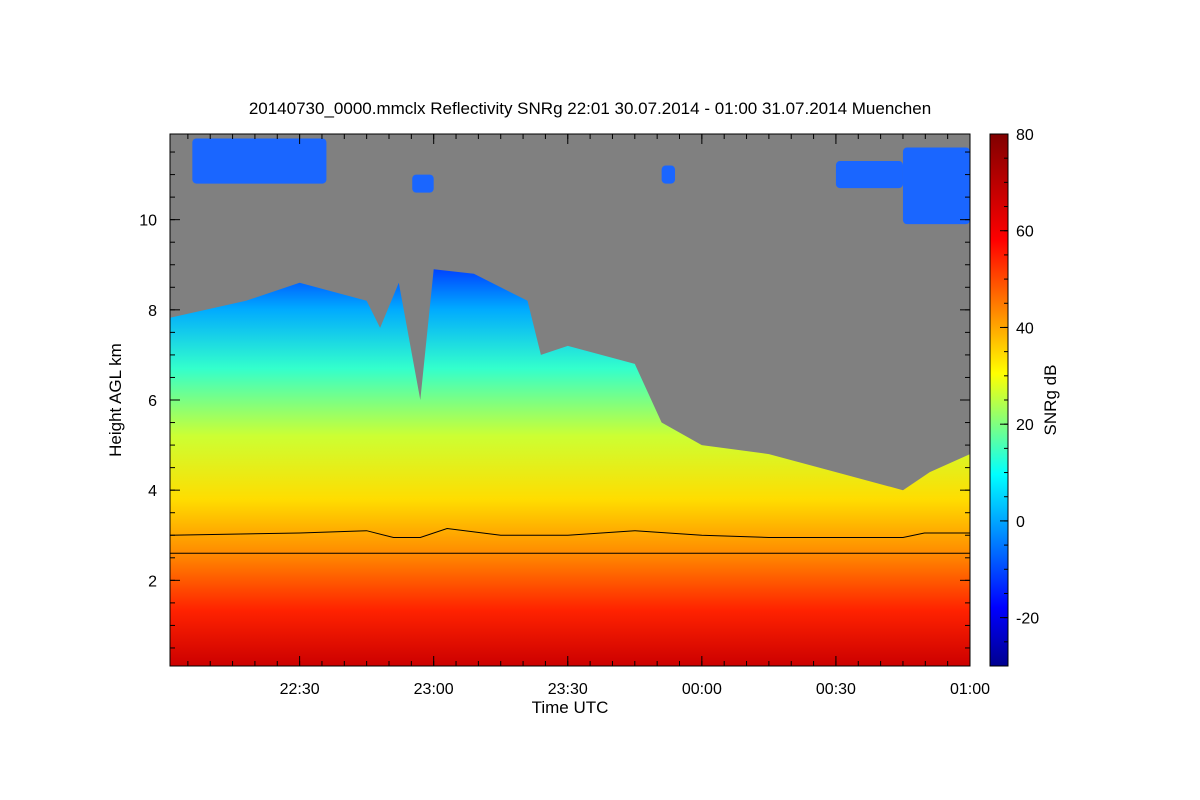  Describe the element at coordinates (702, 689) in the screenshot. I see `x-tick-label: 00:00` at that location.